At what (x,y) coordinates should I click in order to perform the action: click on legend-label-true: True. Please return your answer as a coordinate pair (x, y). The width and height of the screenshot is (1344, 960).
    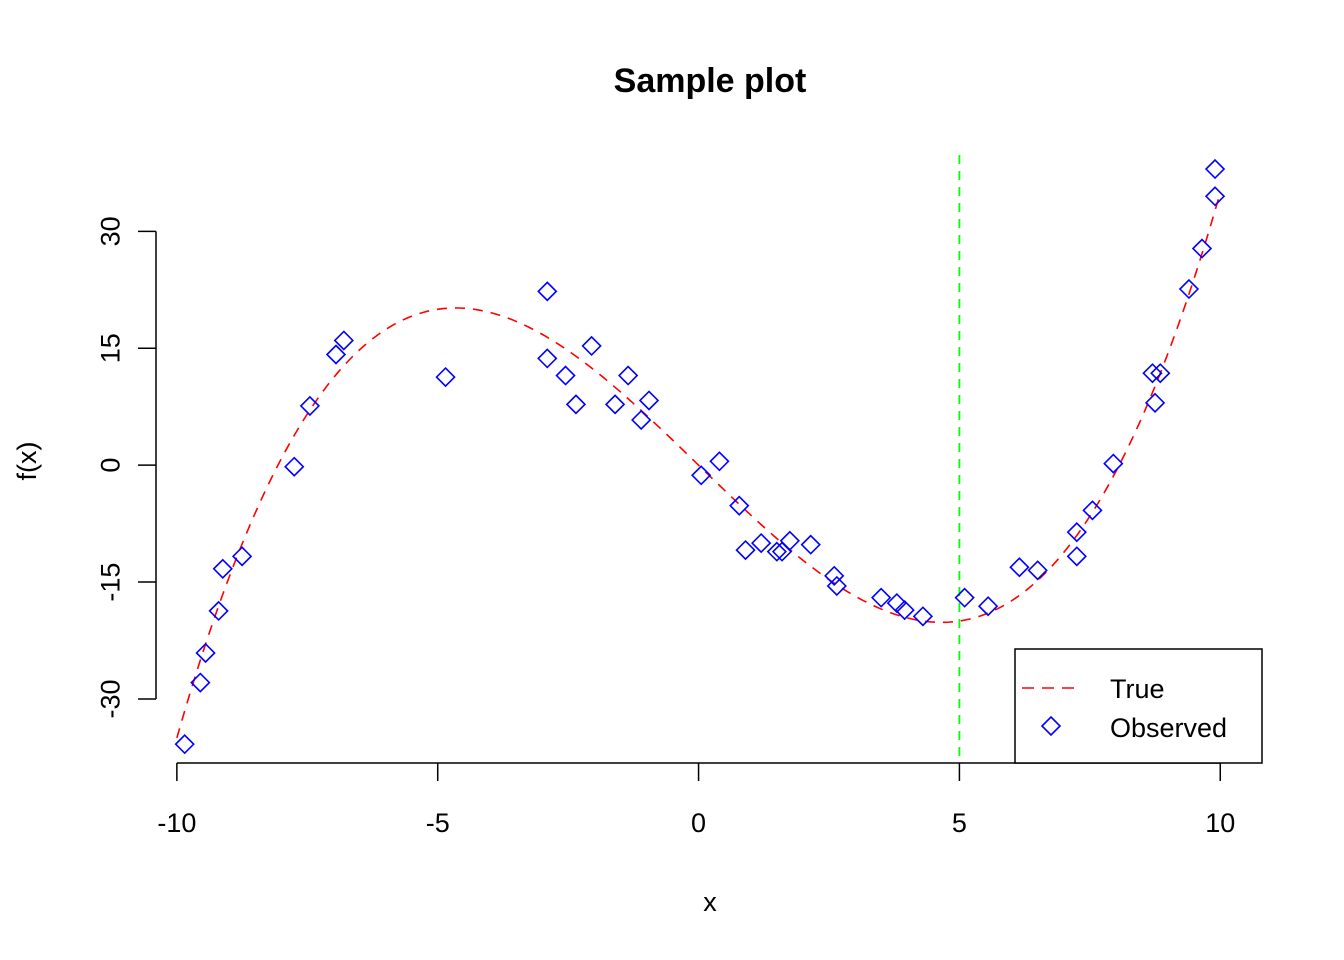
    Looking at the image, I should click on (1137, 689).